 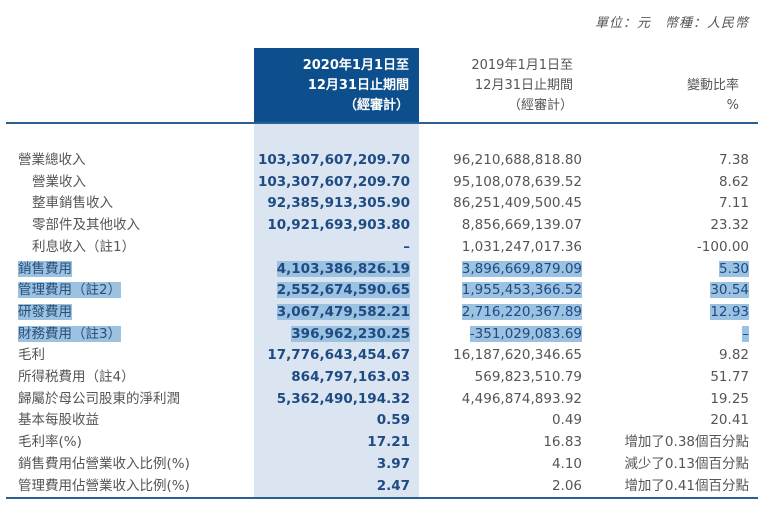 I want to click on row-label-text: 管理費用（註2）, so click(x=70, y=290).